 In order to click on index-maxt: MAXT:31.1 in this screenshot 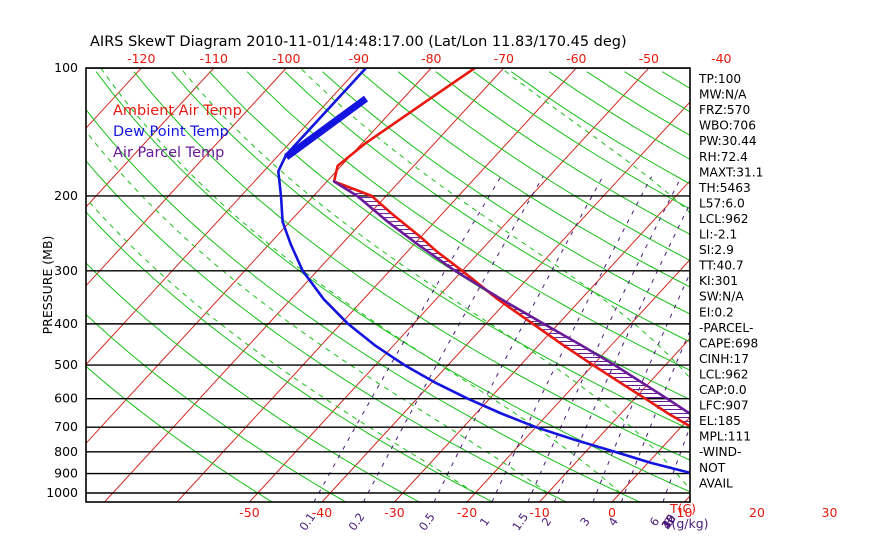, I will do `click(731, 172)`.